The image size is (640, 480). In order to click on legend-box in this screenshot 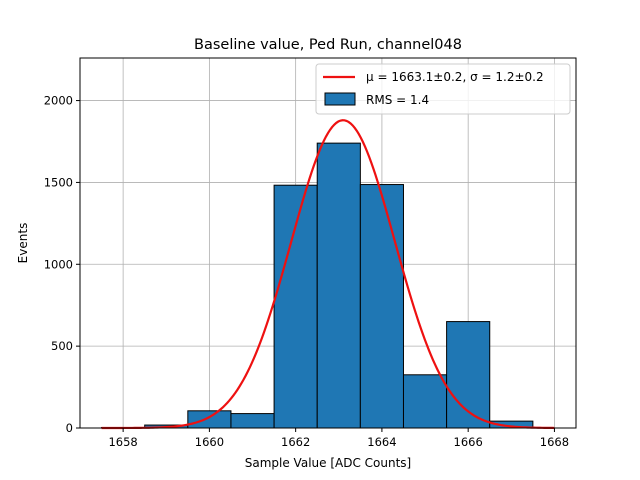, I will do `click(443, 89)`.